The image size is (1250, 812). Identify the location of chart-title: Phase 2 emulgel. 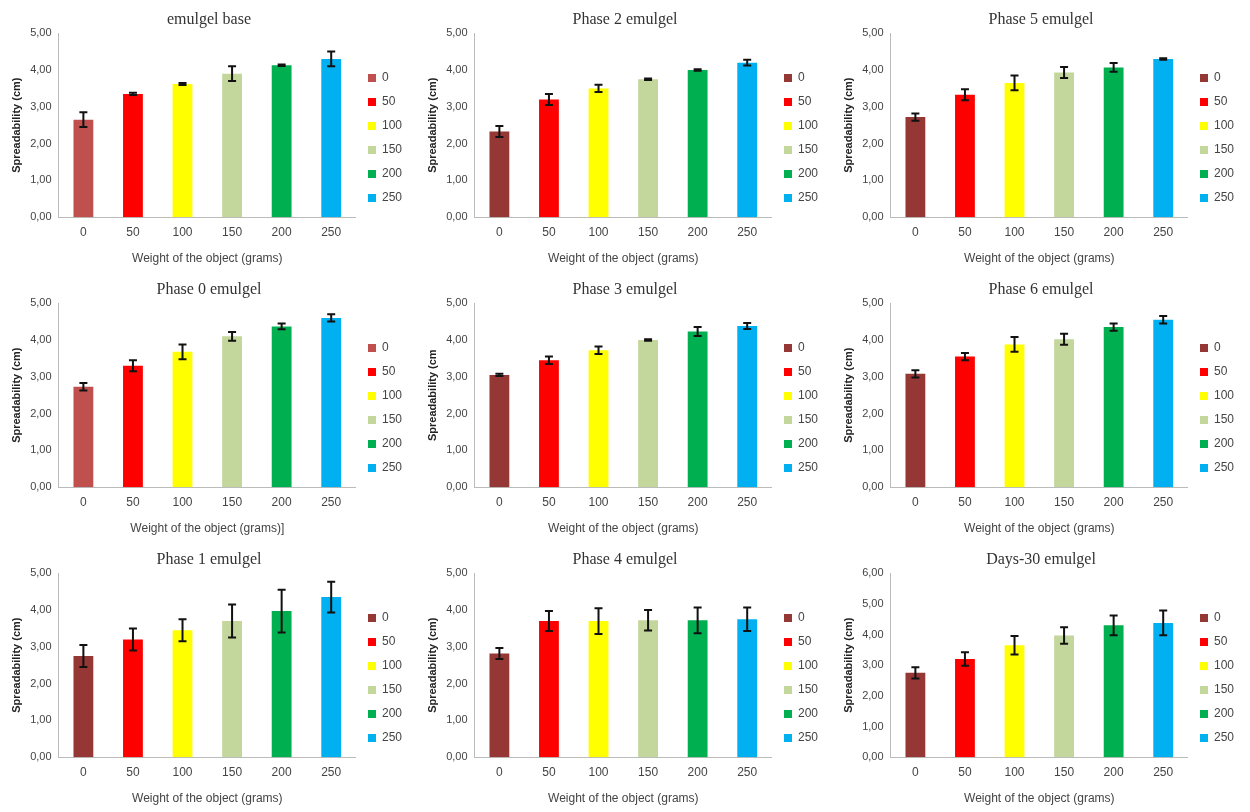
(625, 18).